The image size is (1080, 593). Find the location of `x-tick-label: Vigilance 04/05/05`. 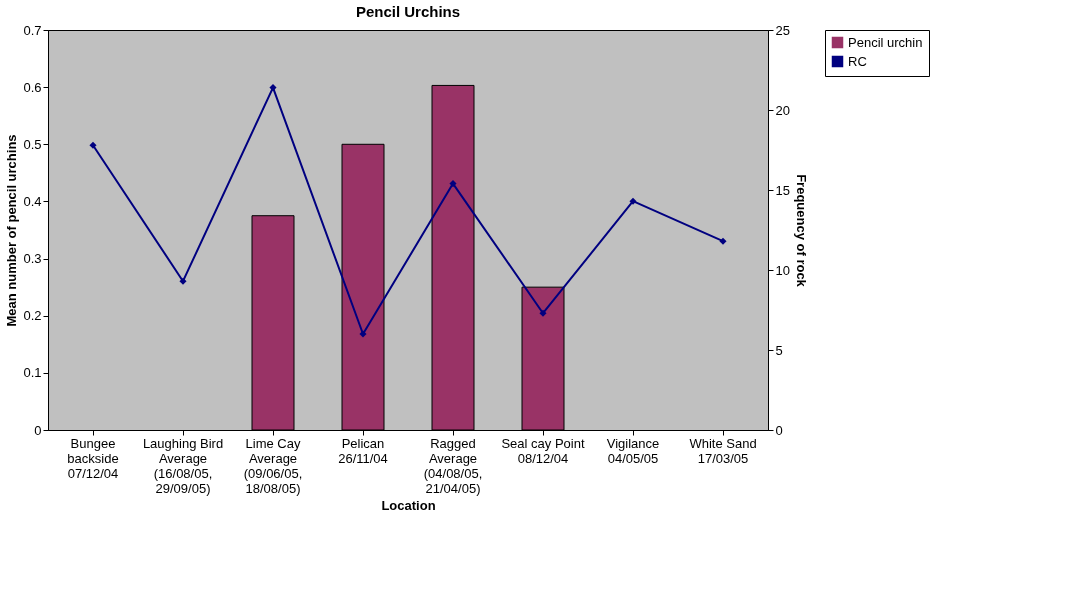

x-tick-label: Vigilance 04/05/05 is located at coordinates (633, 450).